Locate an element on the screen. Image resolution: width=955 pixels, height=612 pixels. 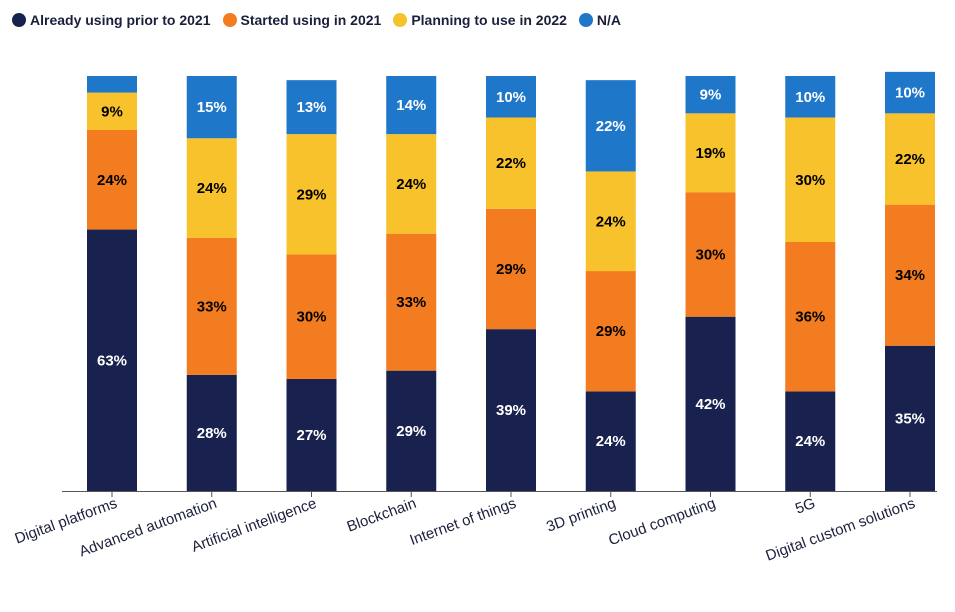
bar-segment-5g-planning-to-use-in-2022 is located at coordinates (810, 179).